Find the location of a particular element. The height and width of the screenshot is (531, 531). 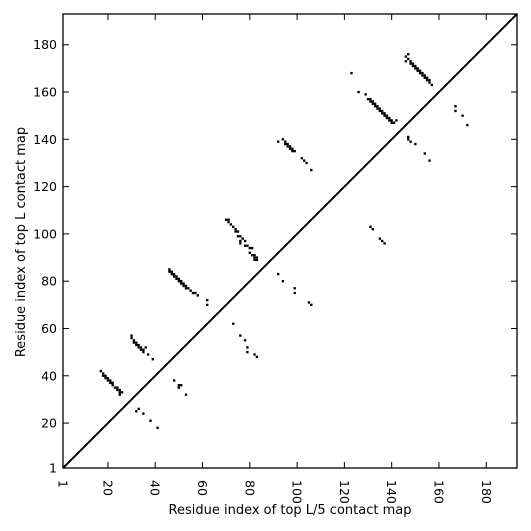

y-tick-label: 40 is located at coordinates (49, 375).